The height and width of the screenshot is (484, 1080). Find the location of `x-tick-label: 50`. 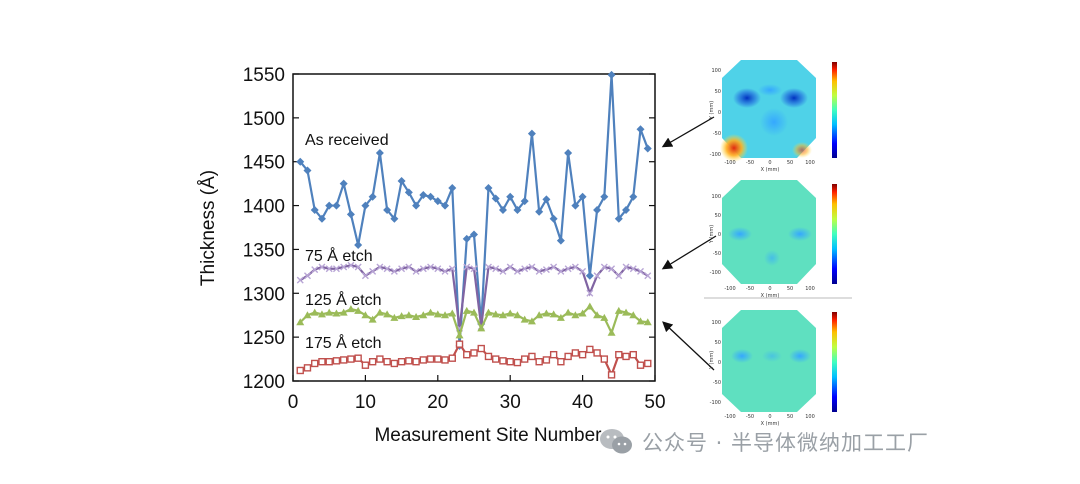

x-tick-label: 50 is located at coordinates (654, 402).